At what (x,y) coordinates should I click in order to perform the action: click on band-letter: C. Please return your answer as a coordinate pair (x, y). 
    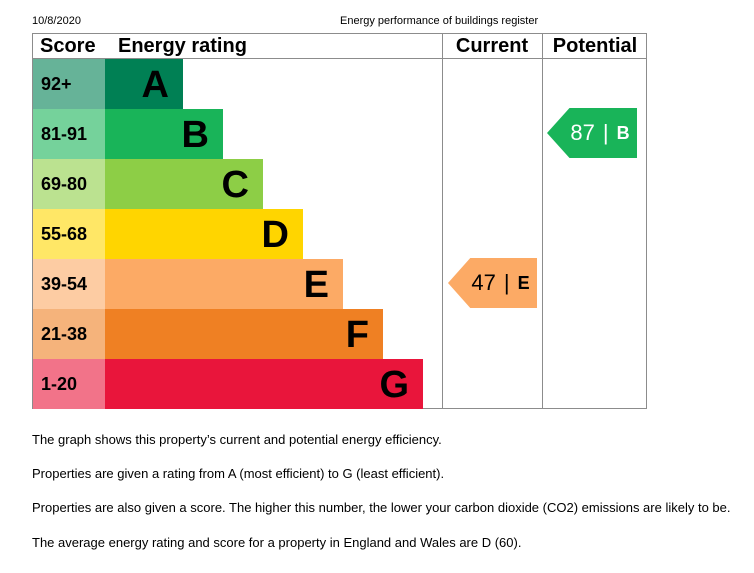
    Looking at the image, I should click on (235, 185).